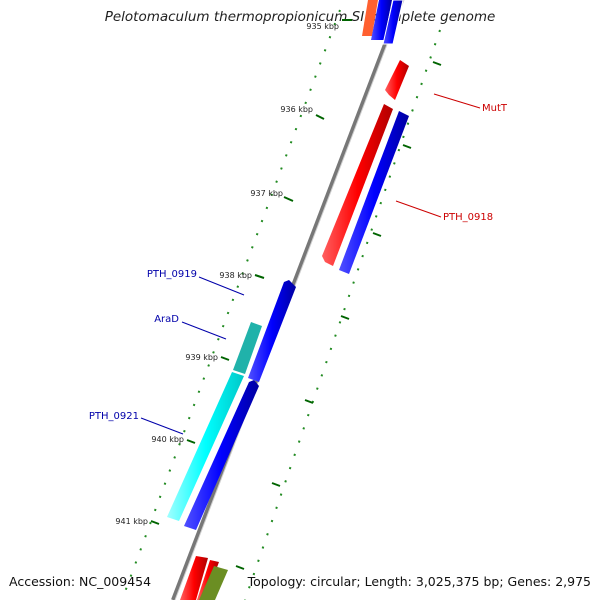  I want to click on tick-938: 938 kbp, so click(242, 275).